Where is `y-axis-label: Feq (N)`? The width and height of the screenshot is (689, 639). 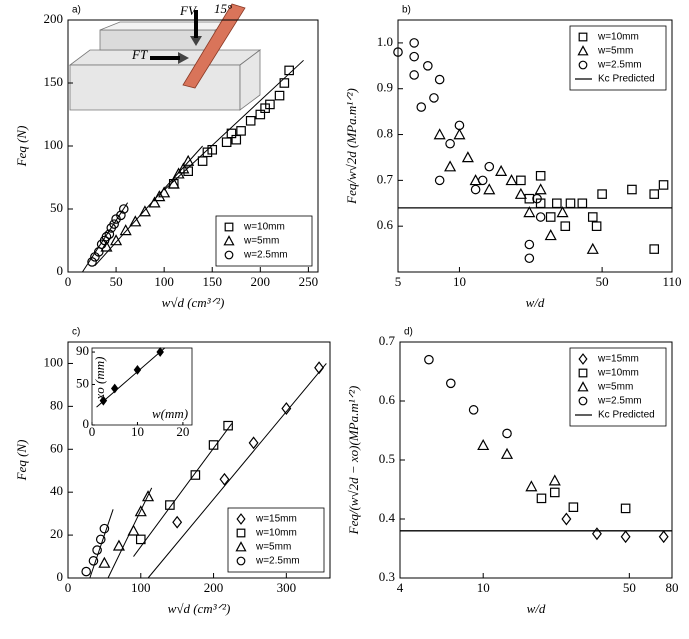 y-axis-label: Feq (N) is located at coordinates (21, 461).